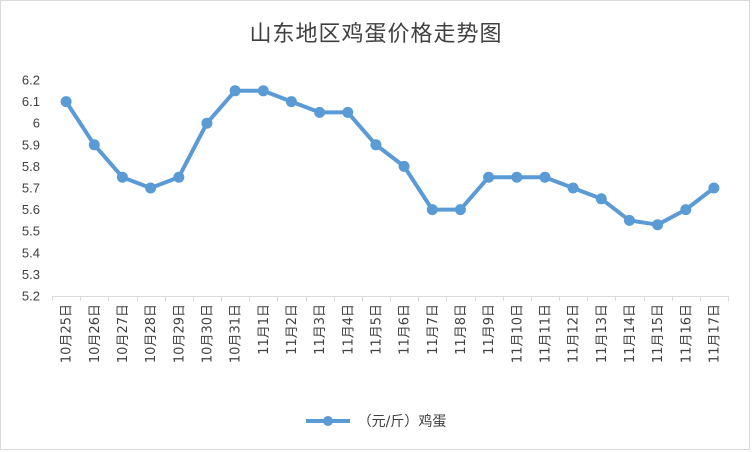 This screenshot has height=452, width=752. What do you see at coordinates (574, 333) in the screenshot?
I see `x-tick-label: 11月12日` at bounding box center [574, 333].